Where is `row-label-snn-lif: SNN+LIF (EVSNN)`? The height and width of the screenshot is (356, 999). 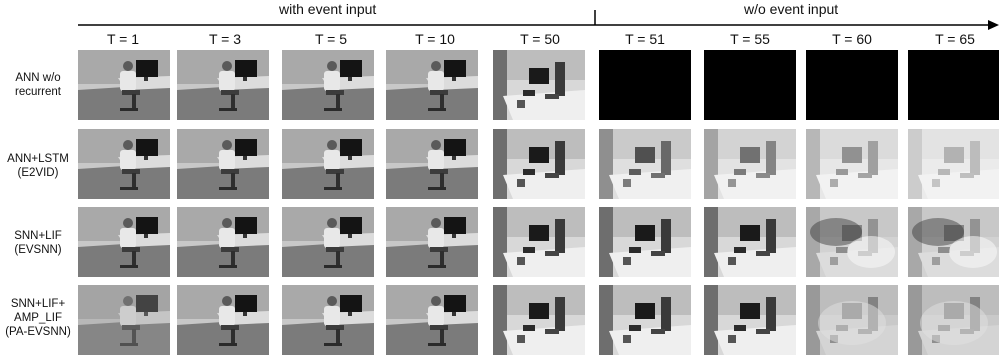 row-label-snn-lif: SNN+LIF (EVSNN) is located at coordinates (38, 243).